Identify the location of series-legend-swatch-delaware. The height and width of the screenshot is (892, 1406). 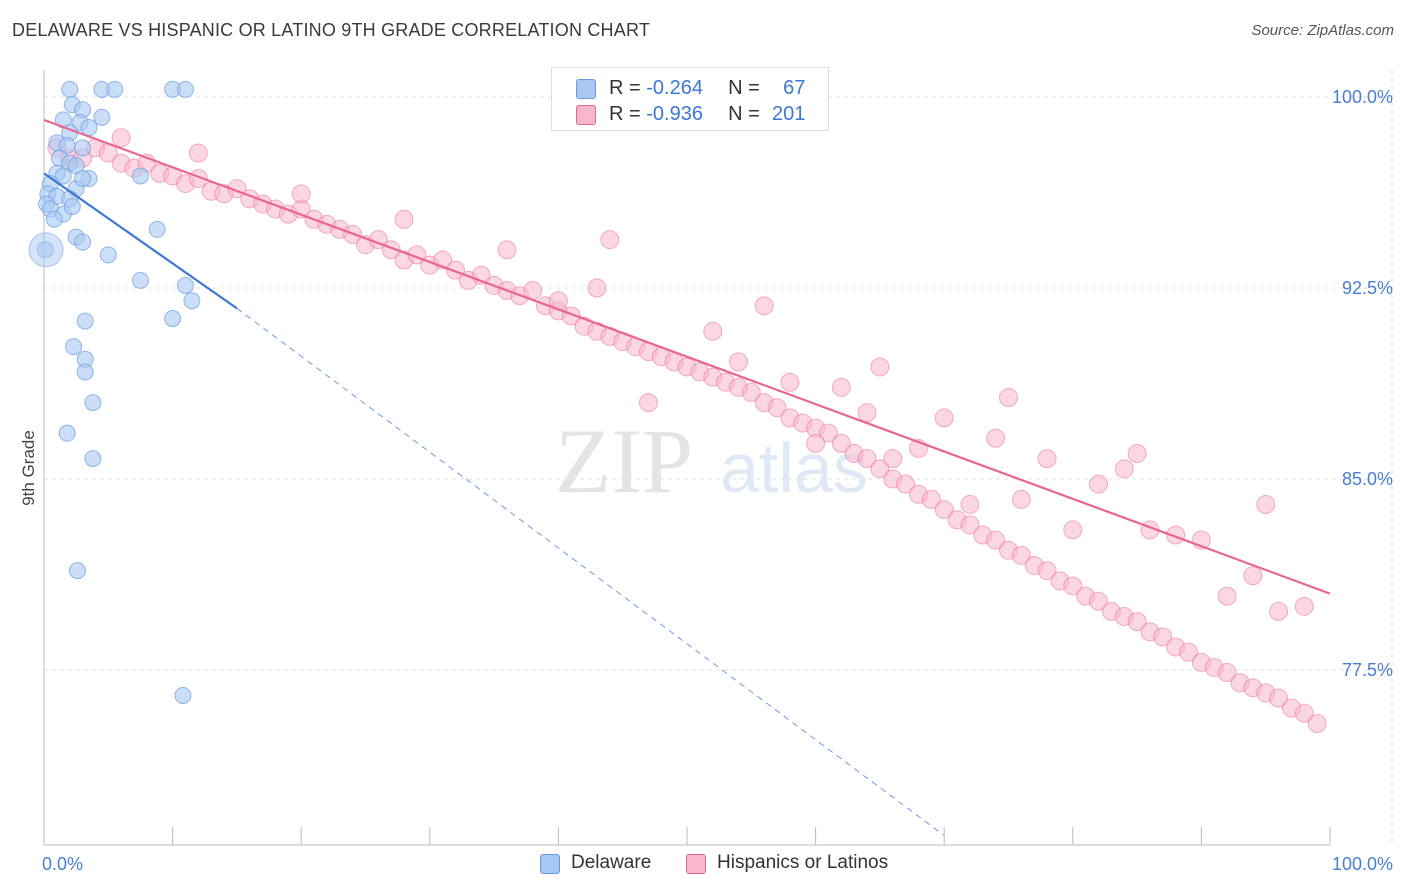
(550, 864).